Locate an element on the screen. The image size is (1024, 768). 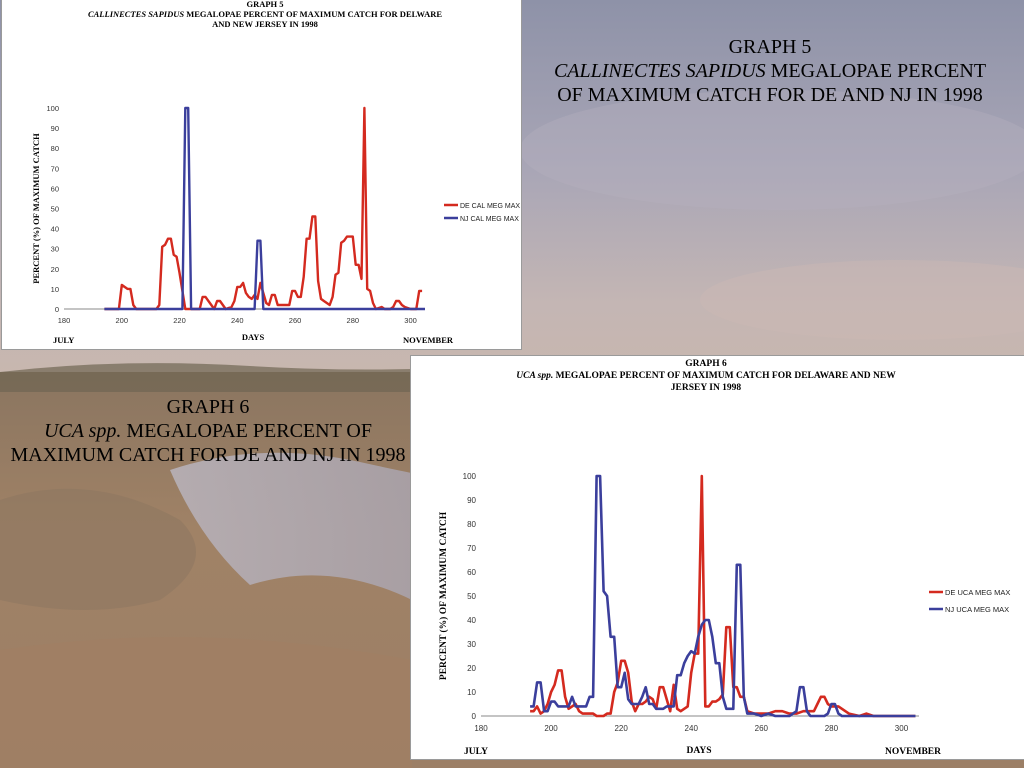
graph5-y-tick-label: 10 is located at coordinates (55, 289).